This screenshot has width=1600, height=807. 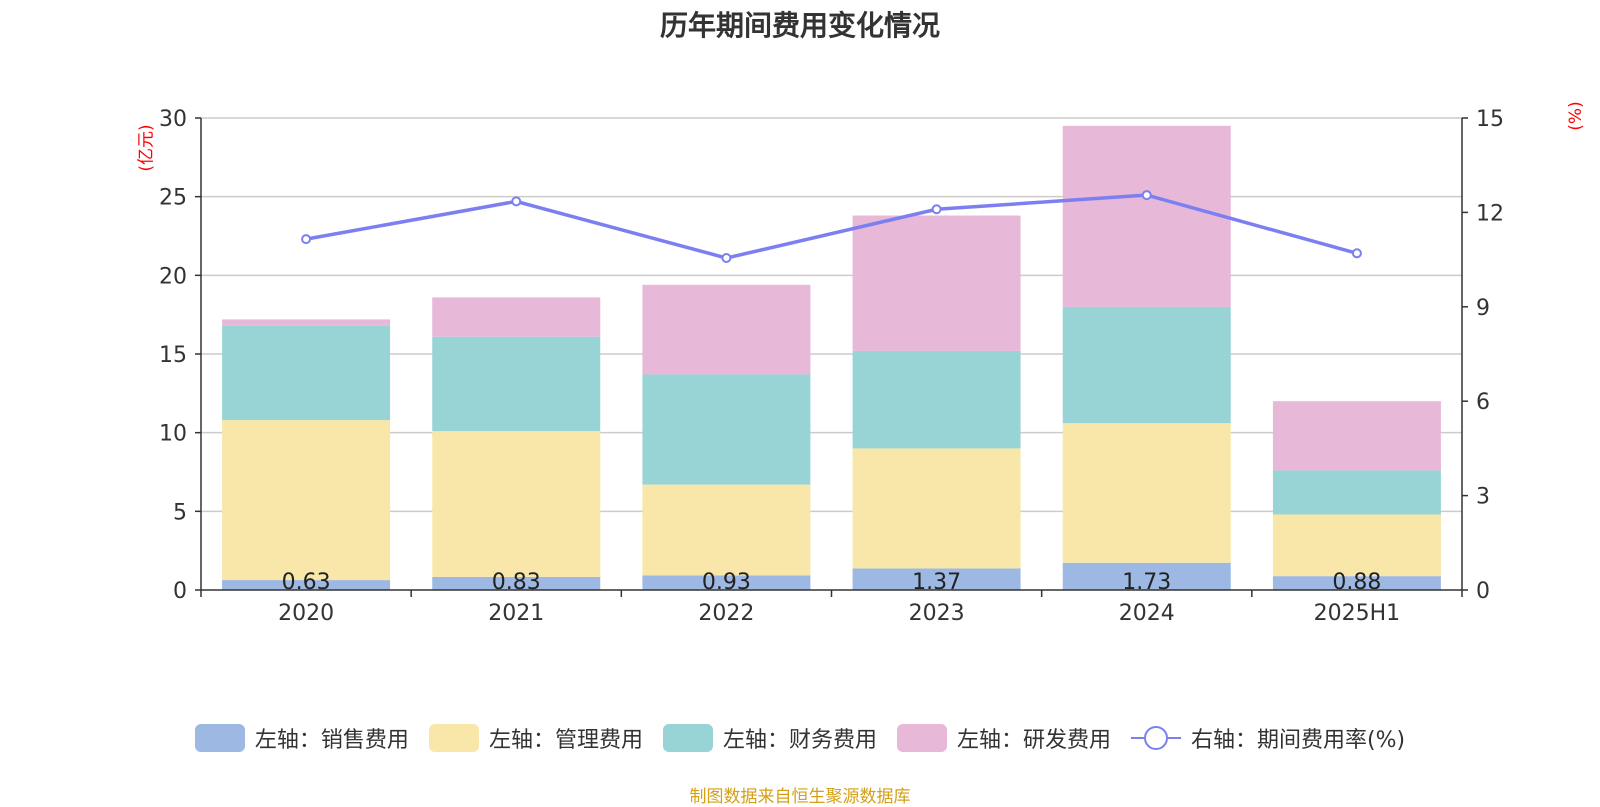 I want to click on expense-ratio-line, so click(x=831, y=226).